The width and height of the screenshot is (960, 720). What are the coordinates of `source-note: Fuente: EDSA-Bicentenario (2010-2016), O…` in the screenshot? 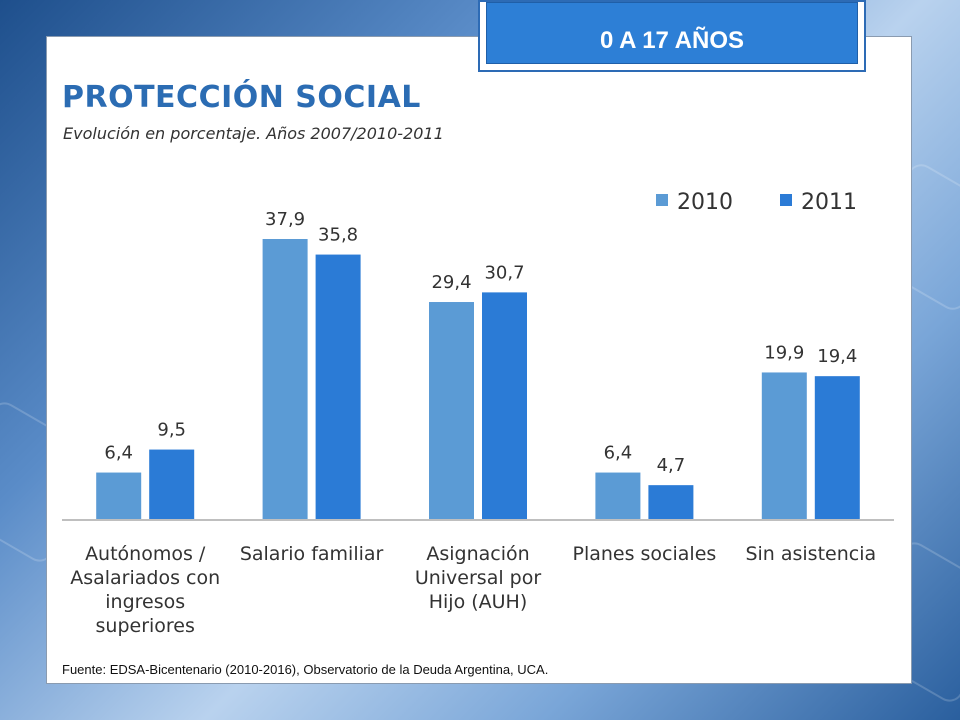 It's located at (305, 669).